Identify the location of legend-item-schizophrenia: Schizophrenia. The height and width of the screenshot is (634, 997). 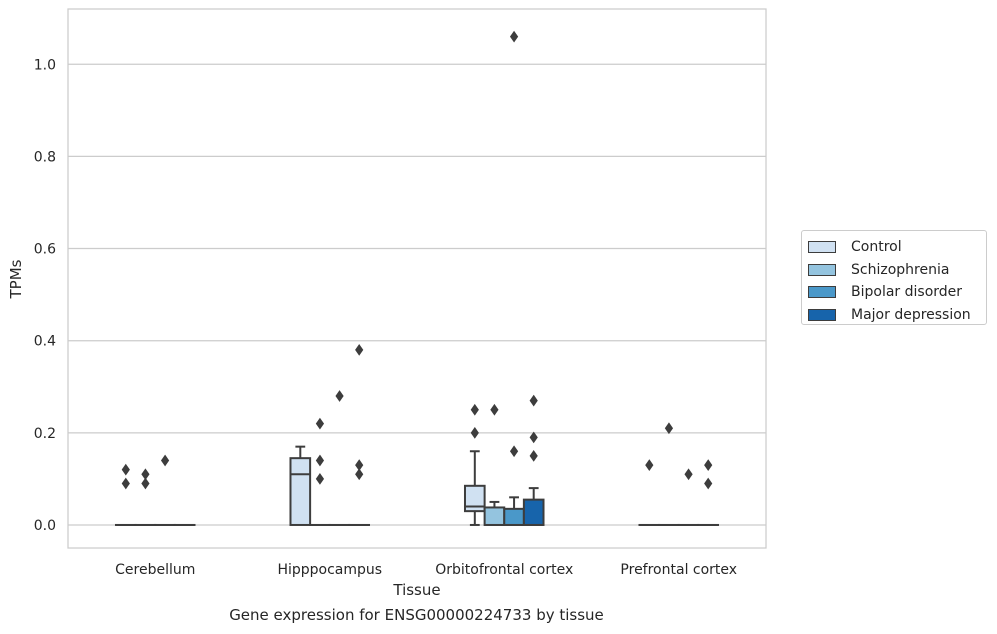
(897, 270).